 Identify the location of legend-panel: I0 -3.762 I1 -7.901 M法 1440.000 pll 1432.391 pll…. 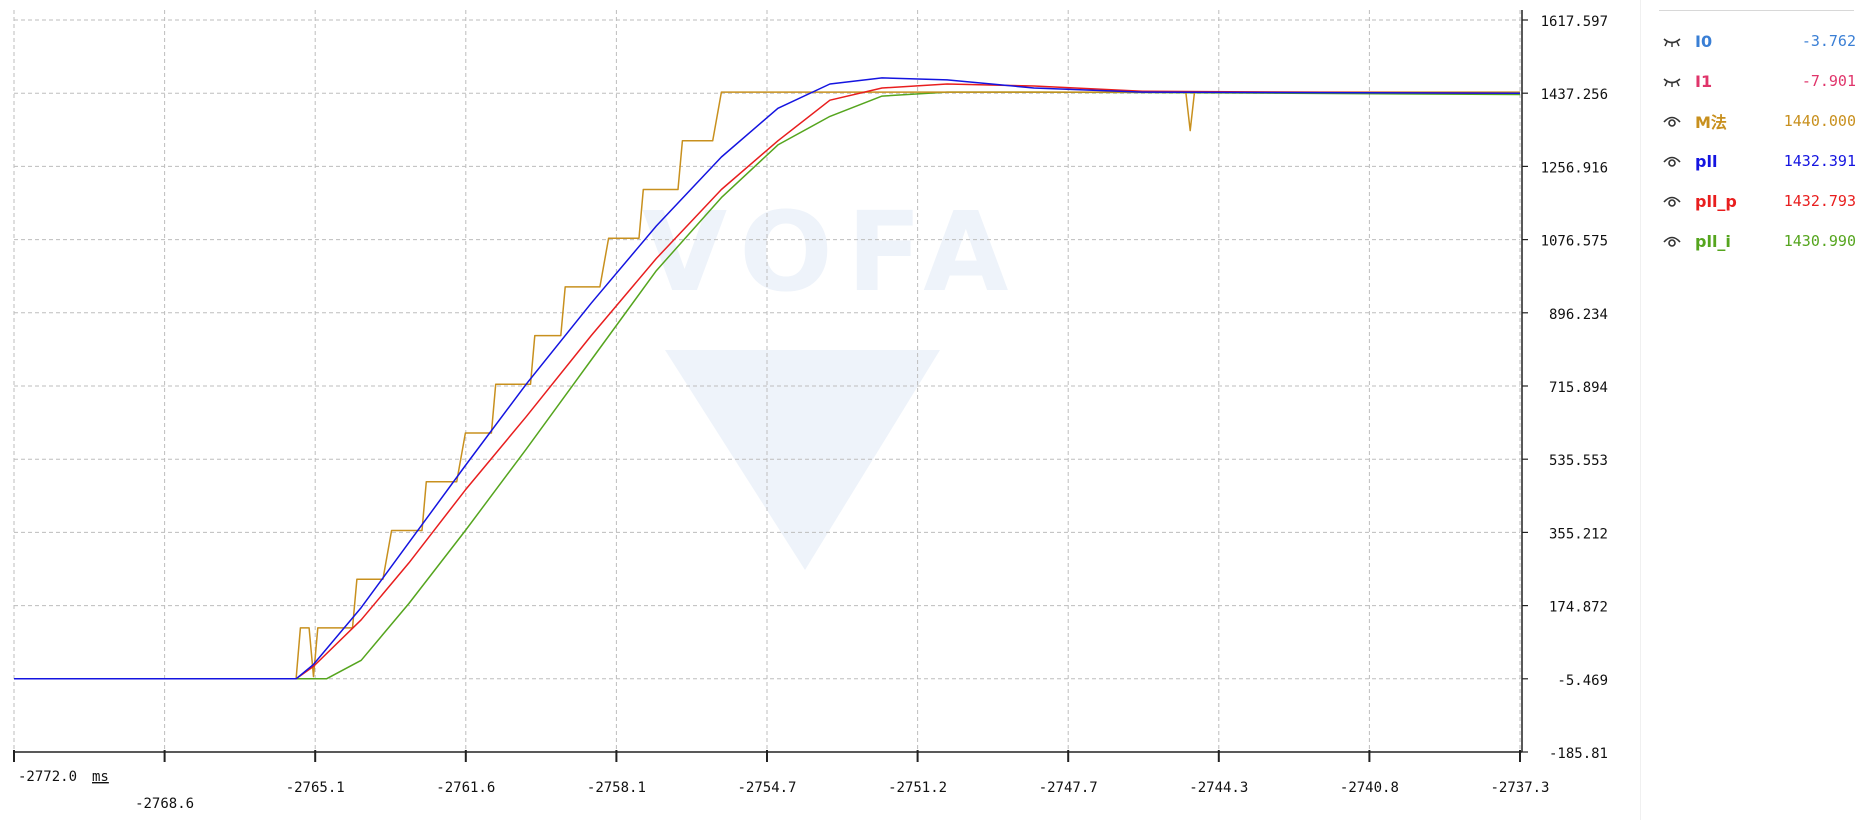
(1754, 410).